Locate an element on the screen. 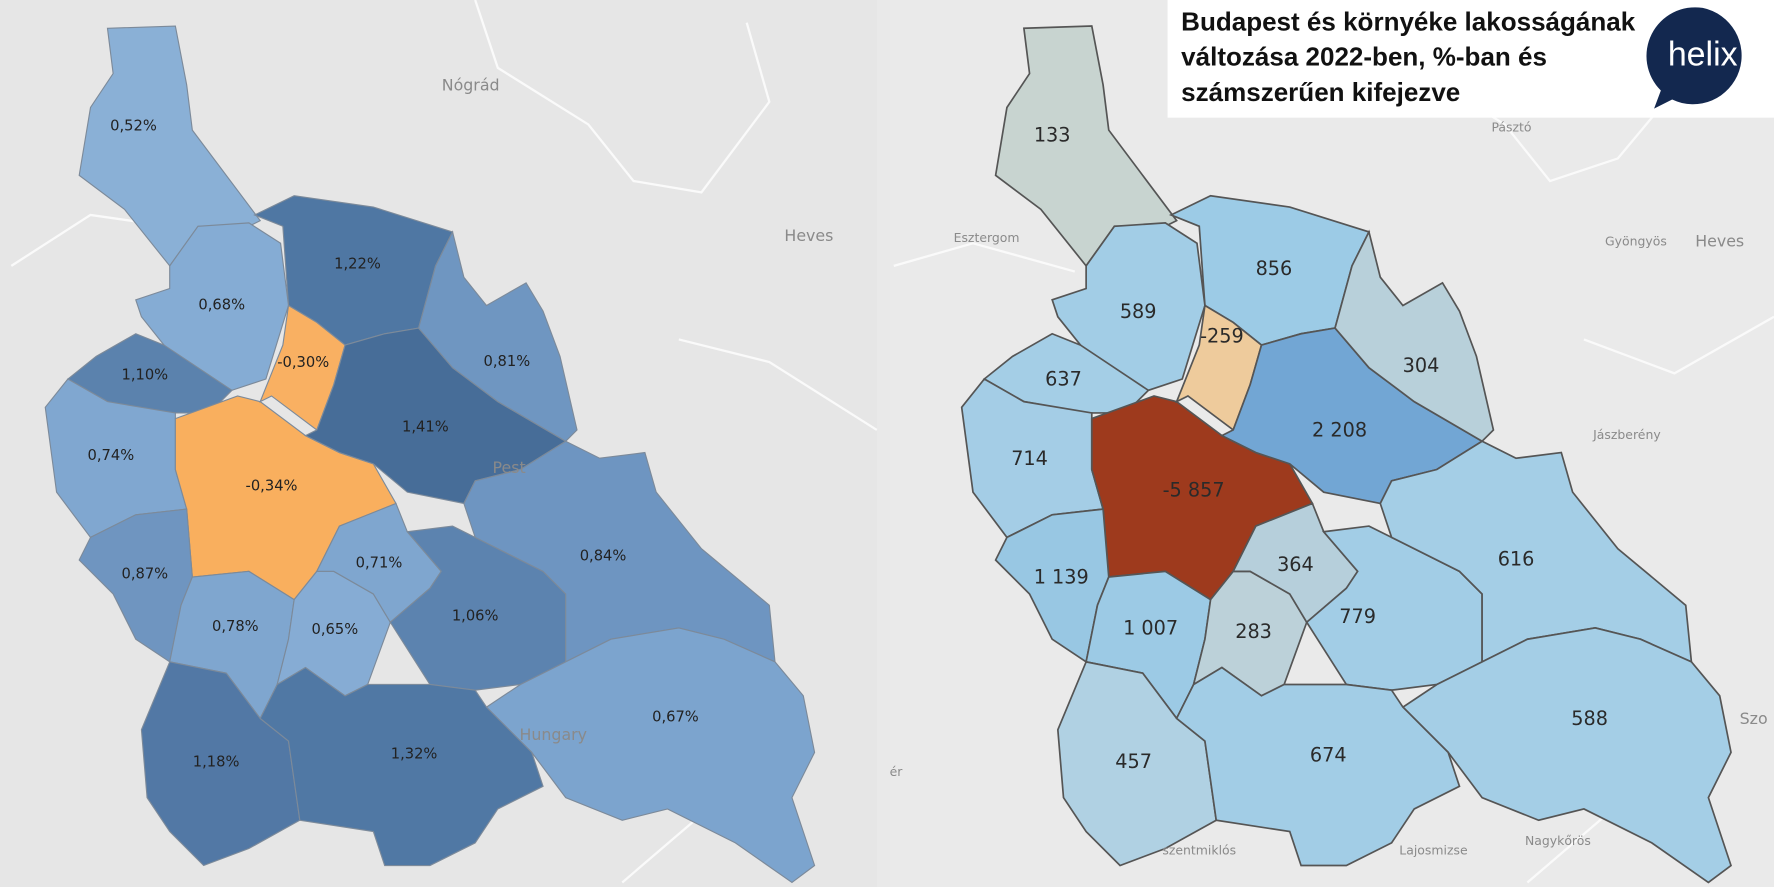 This screenshot has height=887, width=1774. region-label: 0,65% is located at coordinates (335, 629).